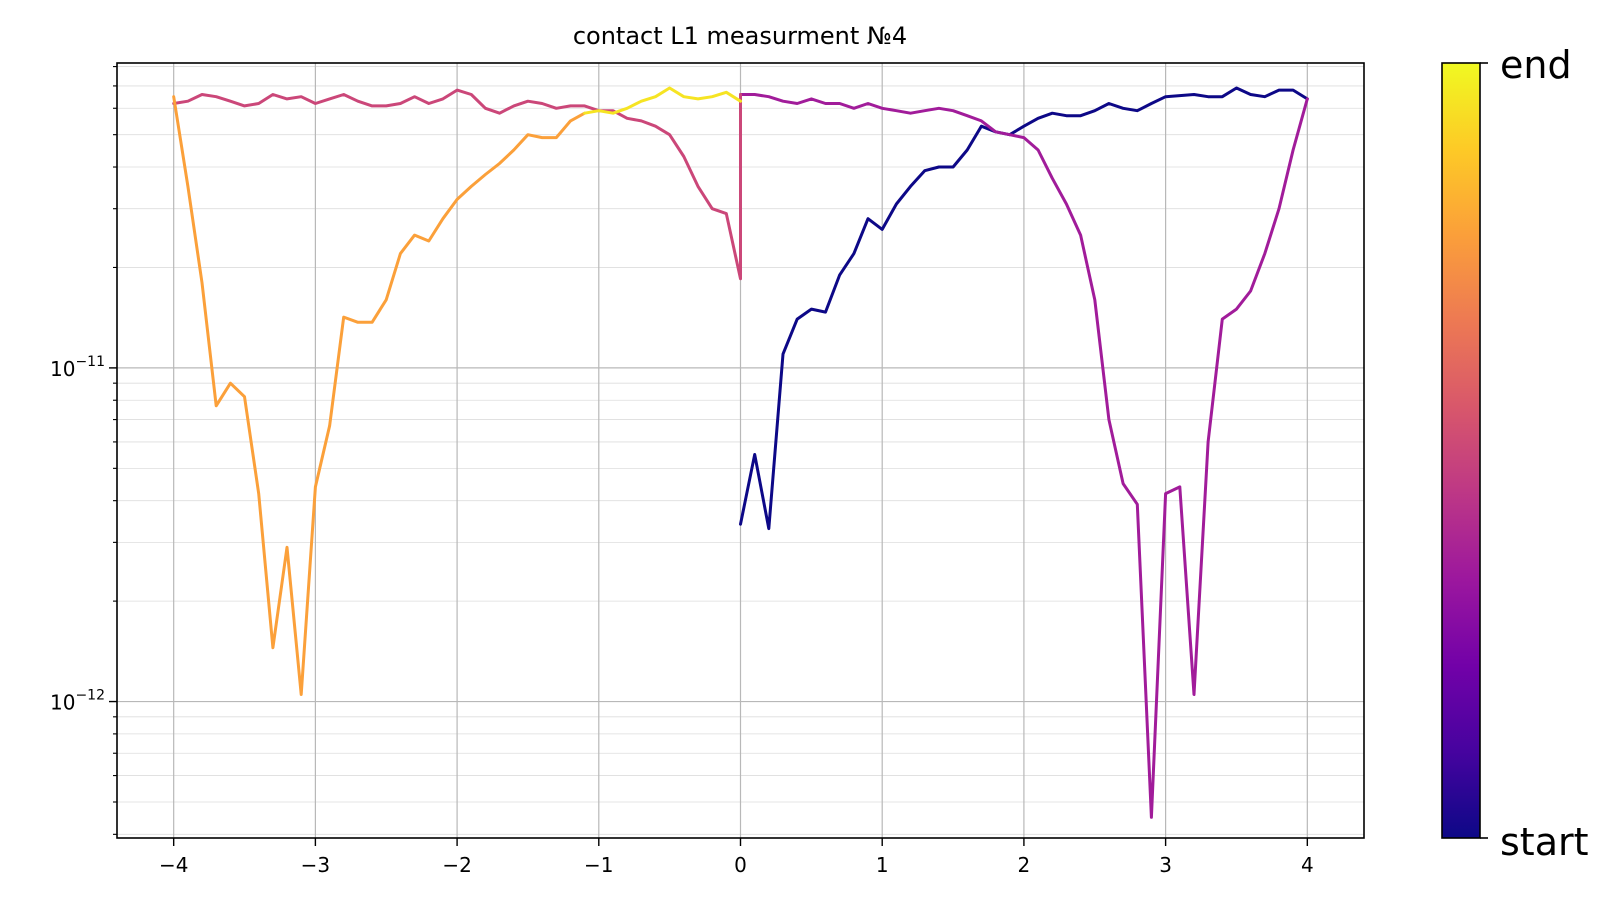 Image resolution: width=1608 pixels, height=900 pixels. I want to click on x-tick-label: 1, so click(882, 865).